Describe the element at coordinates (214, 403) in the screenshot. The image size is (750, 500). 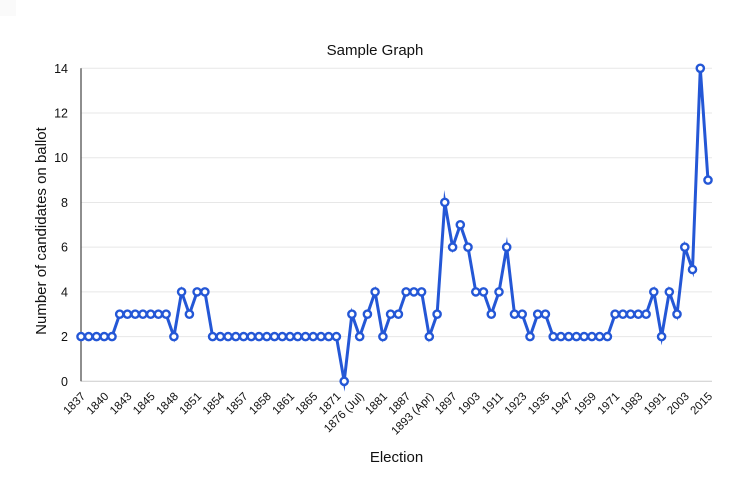
I see `x-tick-label: 1854` at that location.